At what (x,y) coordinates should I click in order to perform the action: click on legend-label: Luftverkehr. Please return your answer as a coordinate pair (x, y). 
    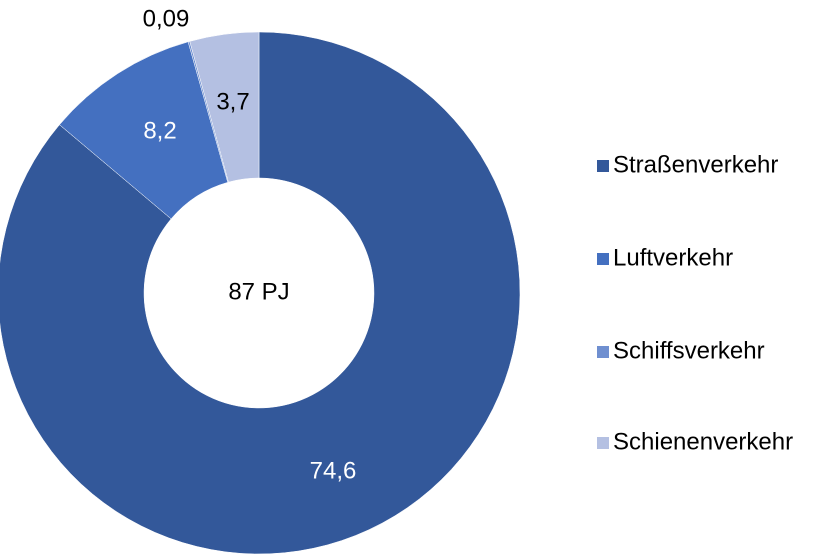
    Looking at the image, I should click on (673, 257).